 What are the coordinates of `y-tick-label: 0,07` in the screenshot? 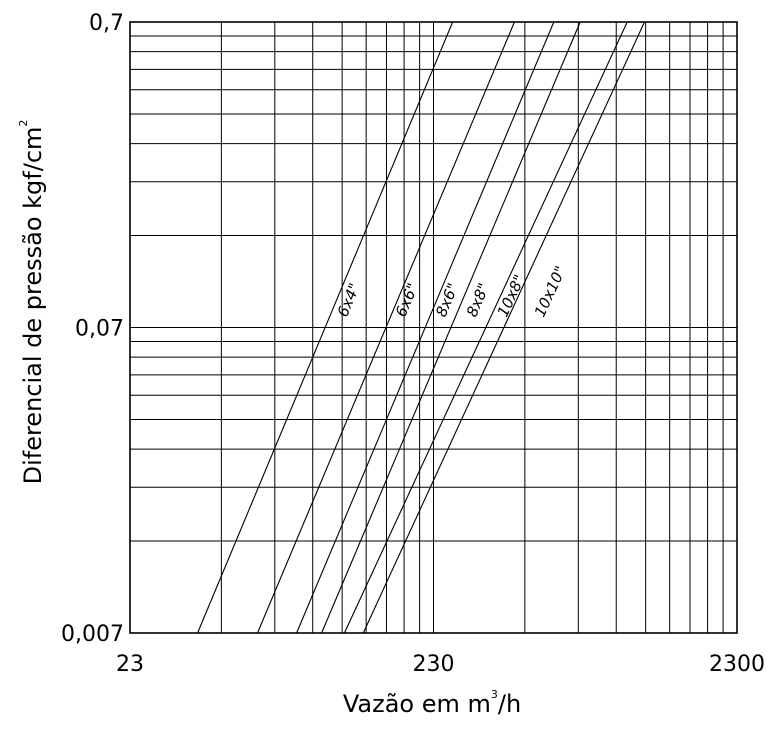 It's located at (99, 329).